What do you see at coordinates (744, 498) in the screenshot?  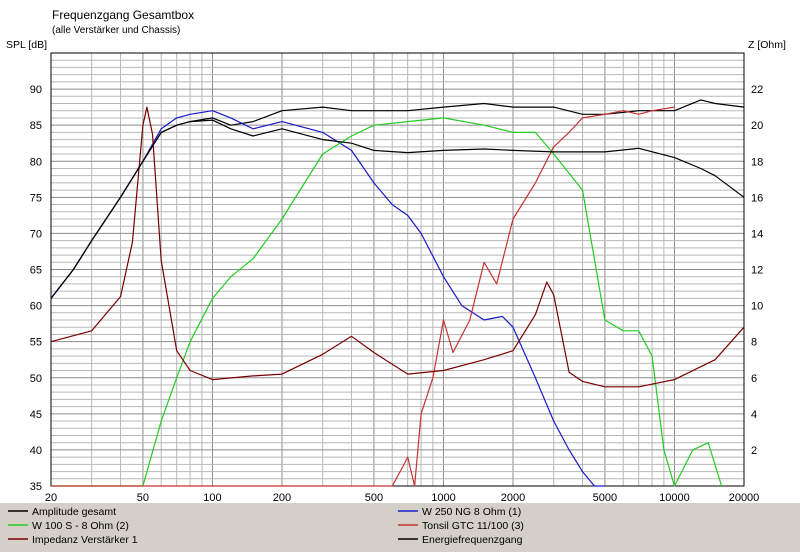 I see `x-tick-label: 20000` at bounding box center [744, 498].